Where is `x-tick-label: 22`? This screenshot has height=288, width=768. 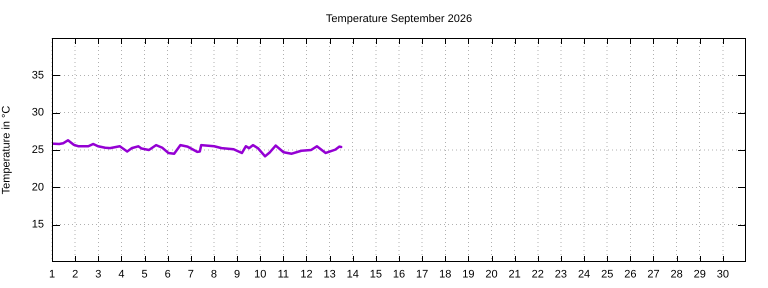 x-tick-label: 22 is located at coordinates (538, 274).